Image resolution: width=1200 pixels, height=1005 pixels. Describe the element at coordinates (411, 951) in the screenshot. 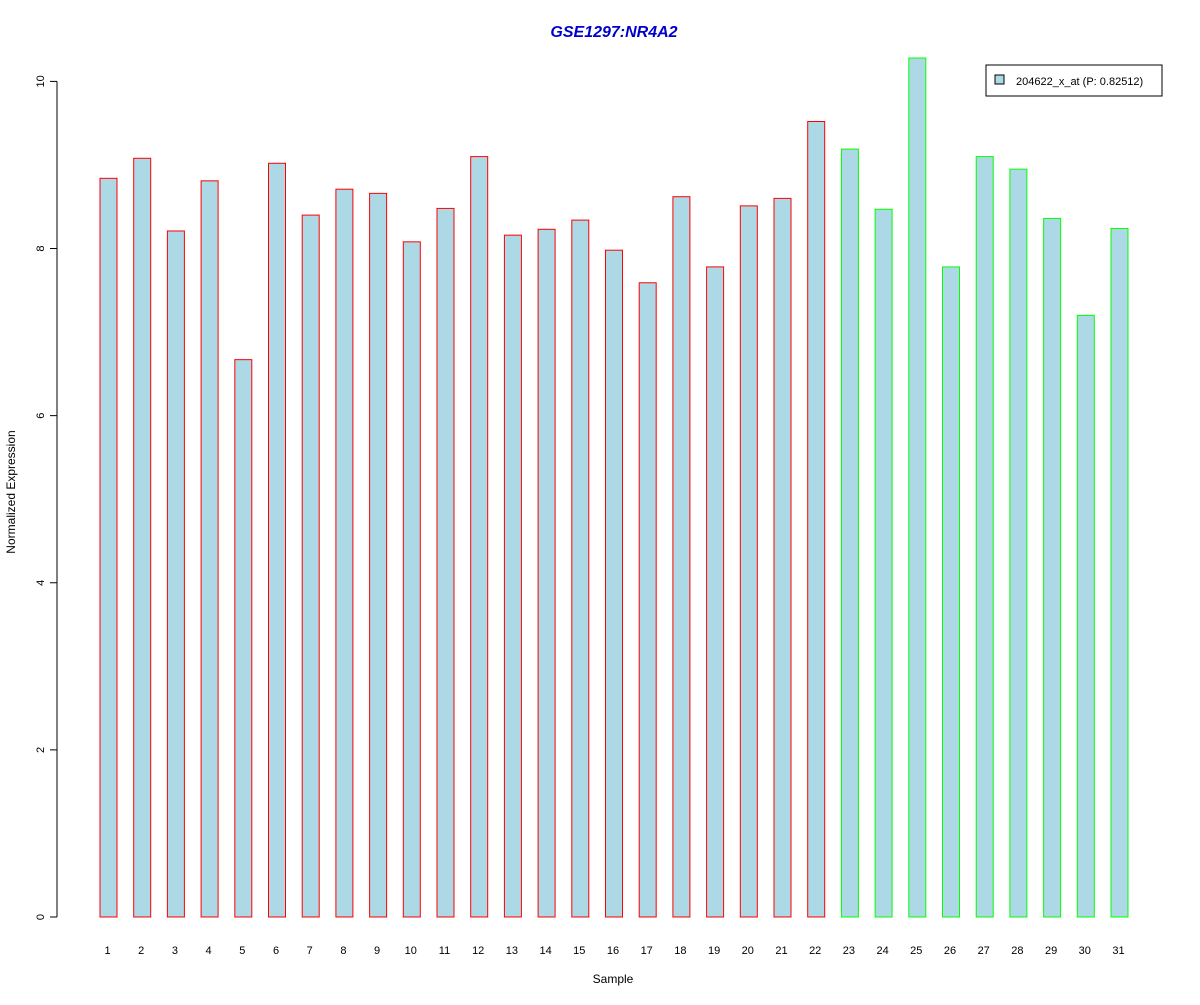

I see `x-tick-label: 10` at that location.